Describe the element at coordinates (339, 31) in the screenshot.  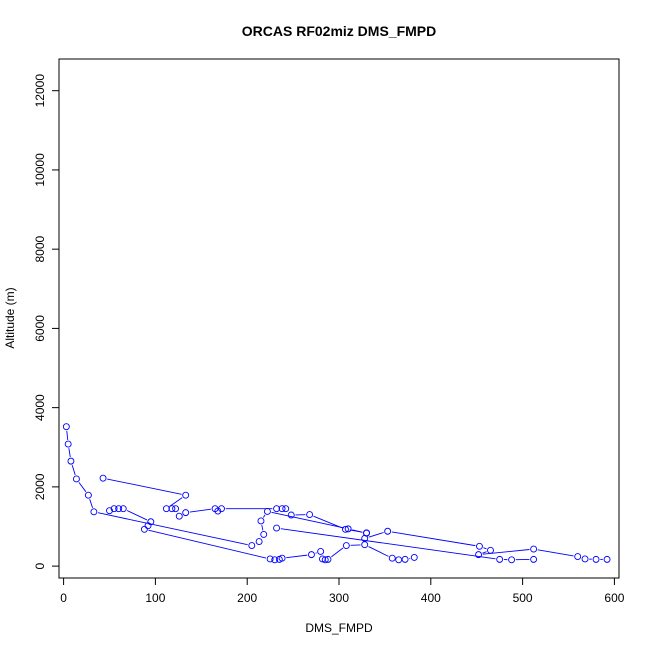
I see `chart-title: ORCAS RF02miz DMS_FMPD` at that location.